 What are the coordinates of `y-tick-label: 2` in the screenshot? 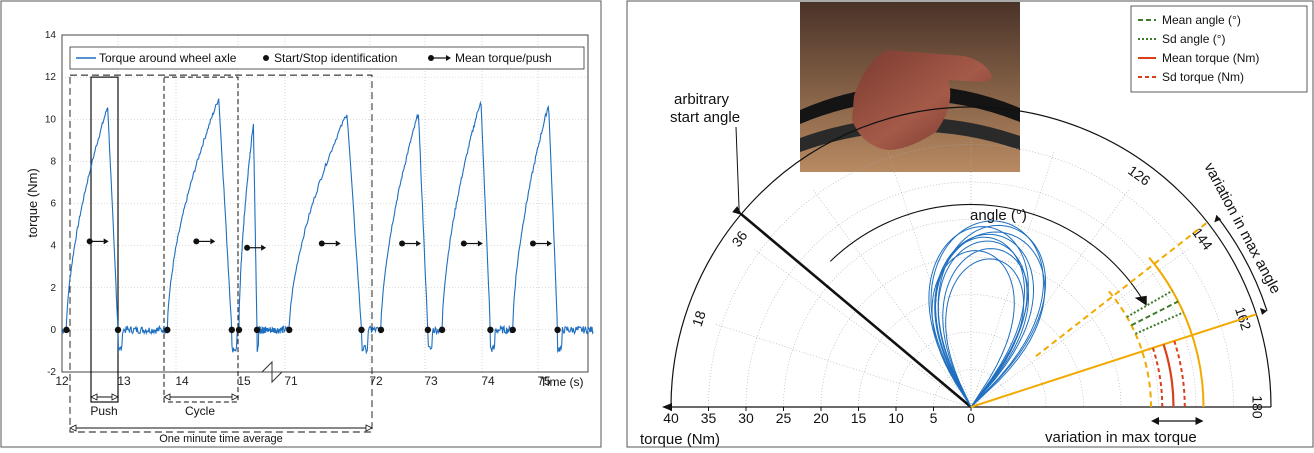 It's located at (53, 288).